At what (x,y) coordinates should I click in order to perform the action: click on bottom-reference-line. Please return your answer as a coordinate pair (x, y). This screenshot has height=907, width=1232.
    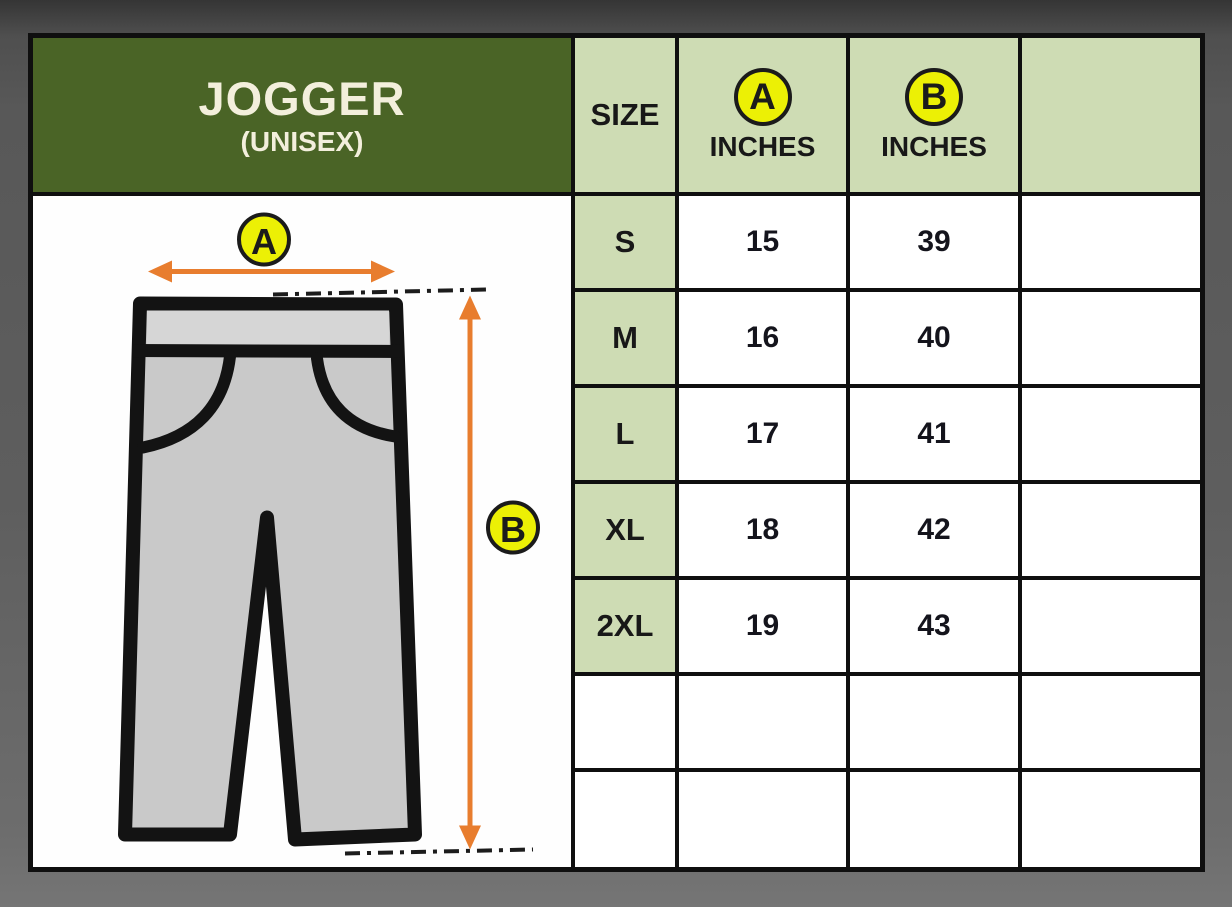
    Looking at the image, I should click on (439, 851).